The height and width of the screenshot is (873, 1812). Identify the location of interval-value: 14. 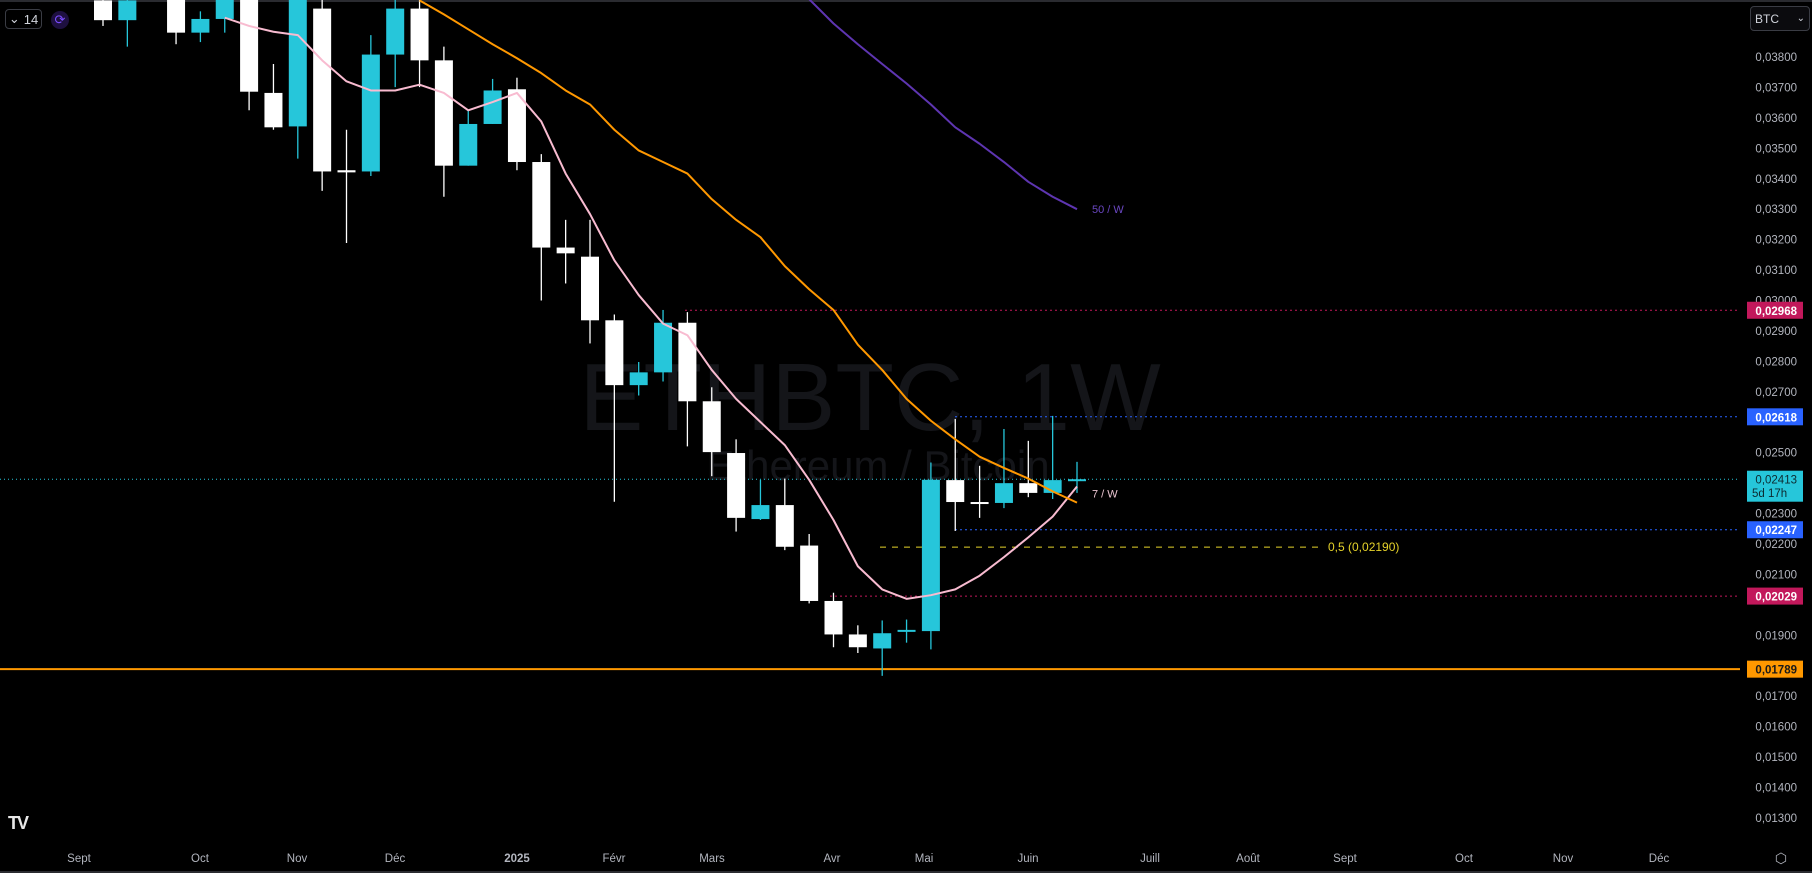
(31, 19).